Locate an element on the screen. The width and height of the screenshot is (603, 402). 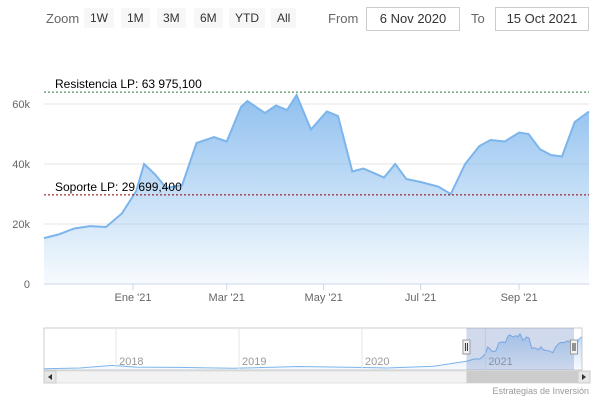
x-tick-label: Jul '21 is located at coordinates (420, 298).